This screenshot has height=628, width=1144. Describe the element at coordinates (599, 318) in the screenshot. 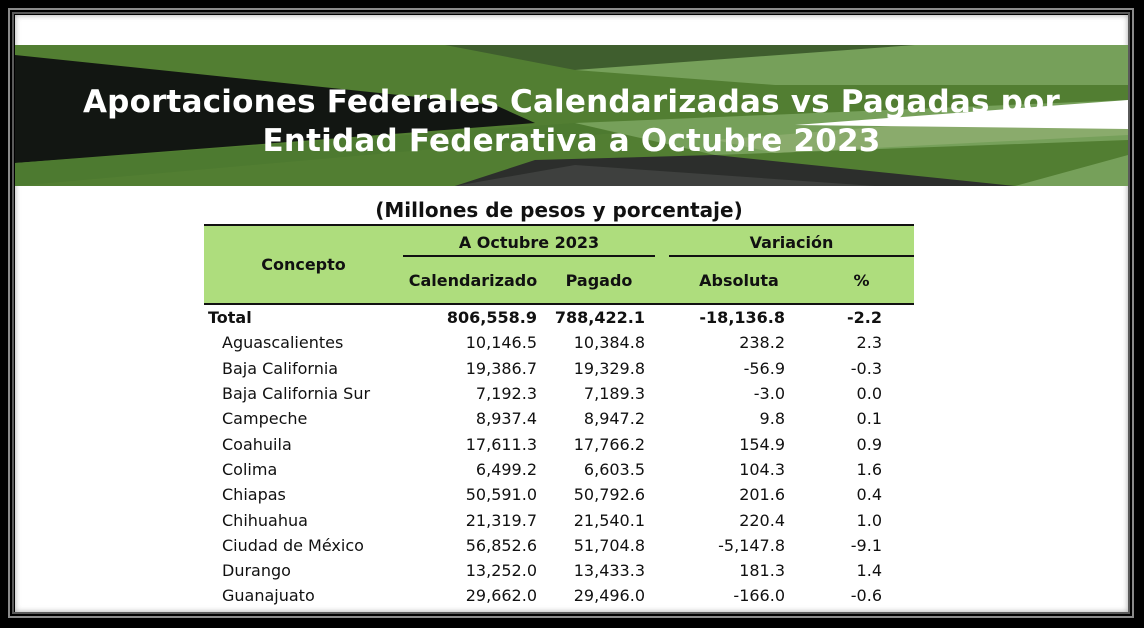

I see `cell-pagado: 788,422.1` at that location.